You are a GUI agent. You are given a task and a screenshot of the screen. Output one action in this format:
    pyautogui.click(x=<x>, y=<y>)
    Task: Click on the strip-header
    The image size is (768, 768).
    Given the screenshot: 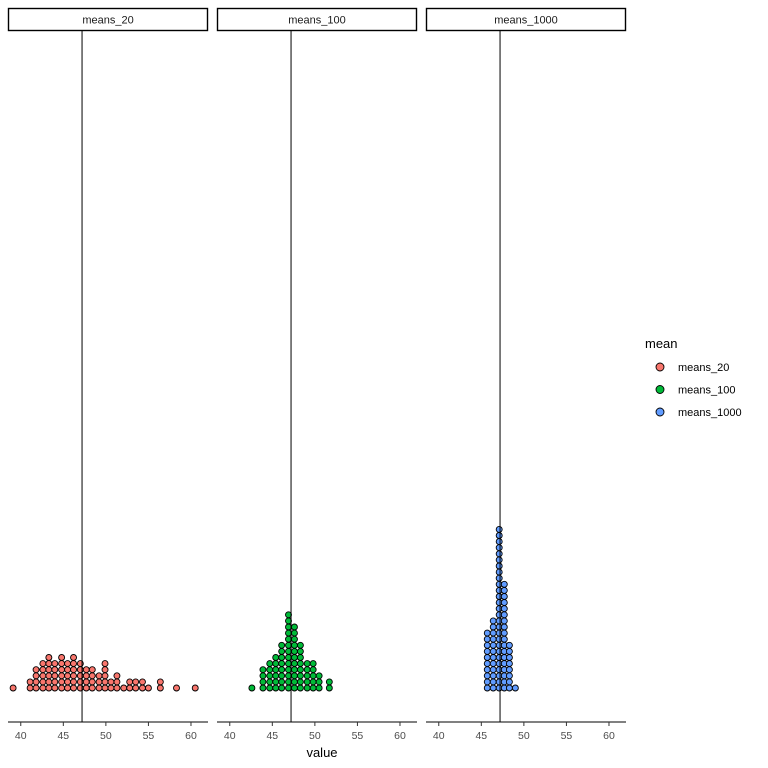 What is the action you would take?
    pyautogui.click(x=317, y=19)
    